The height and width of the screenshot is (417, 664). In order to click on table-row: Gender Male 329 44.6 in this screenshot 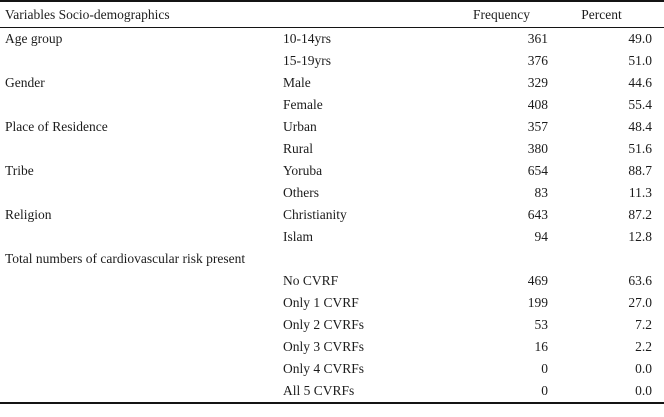, I will do `click(332, 83)`.